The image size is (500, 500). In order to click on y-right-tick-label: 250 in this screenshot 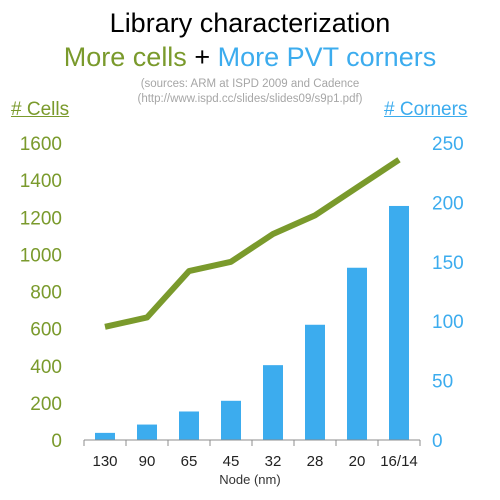, I will do `click(448, 144)`.